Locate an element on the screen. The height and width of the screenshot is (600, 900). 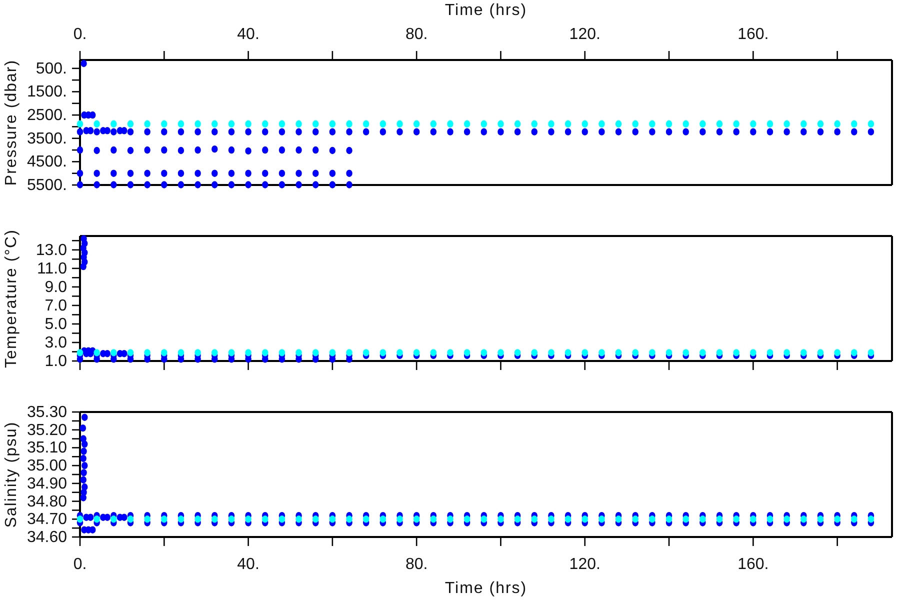
y-tick-label: 5.0 is located at coordinates (56, 323).